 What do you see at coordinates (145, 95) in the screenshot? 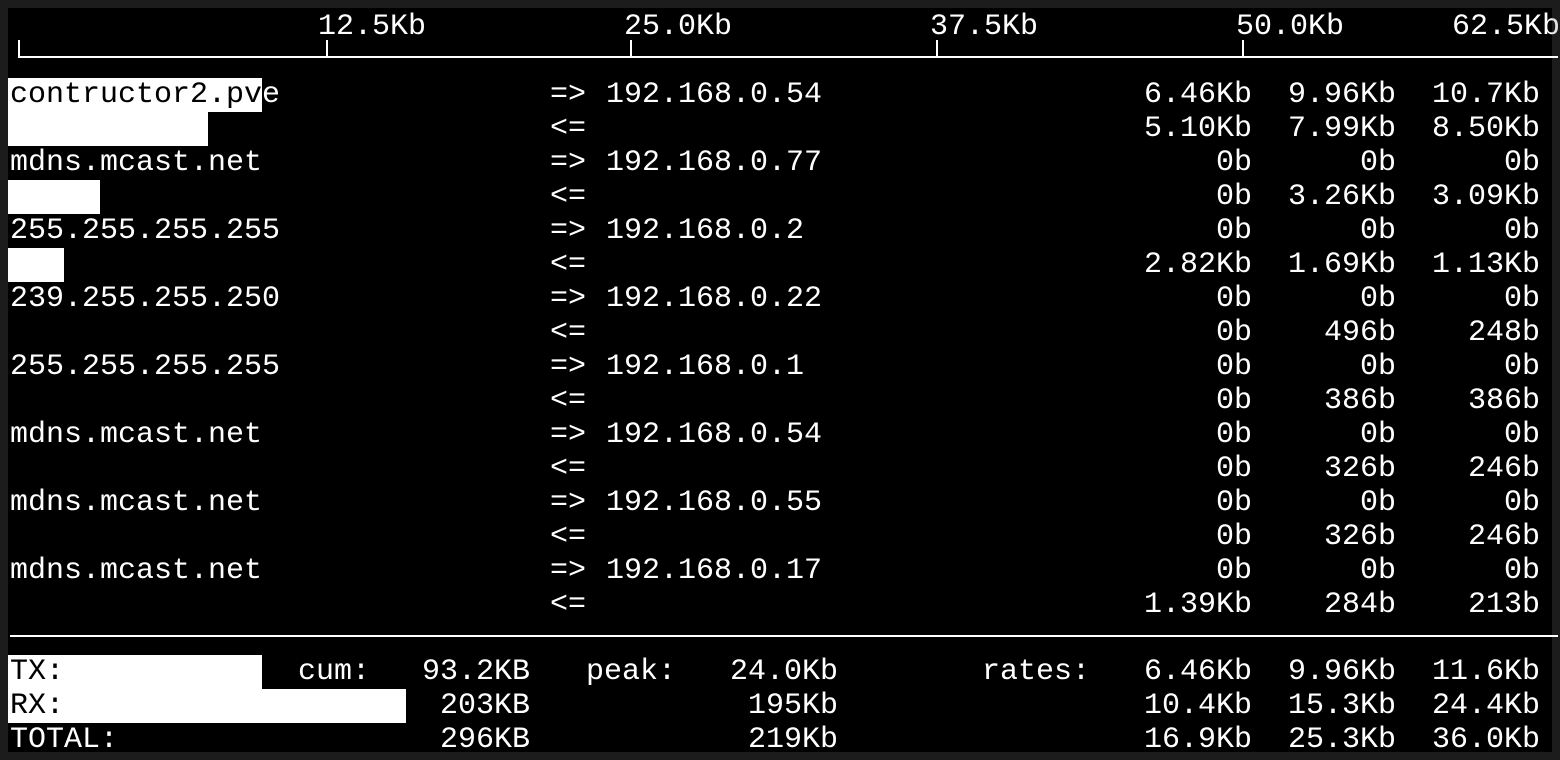
I see `source-host: contructor2.pve` at bounding box center [145, 95].